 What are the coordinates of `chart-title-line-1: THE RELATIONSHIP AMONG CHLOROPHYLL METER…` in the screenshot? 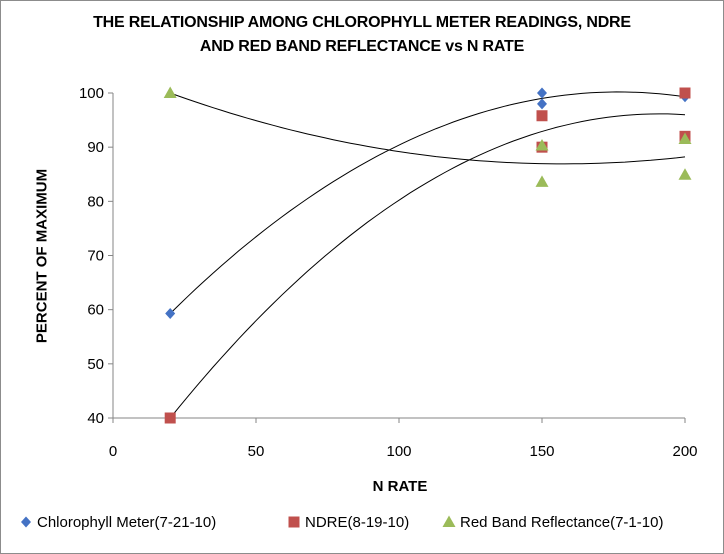 It's located at (362, 22).